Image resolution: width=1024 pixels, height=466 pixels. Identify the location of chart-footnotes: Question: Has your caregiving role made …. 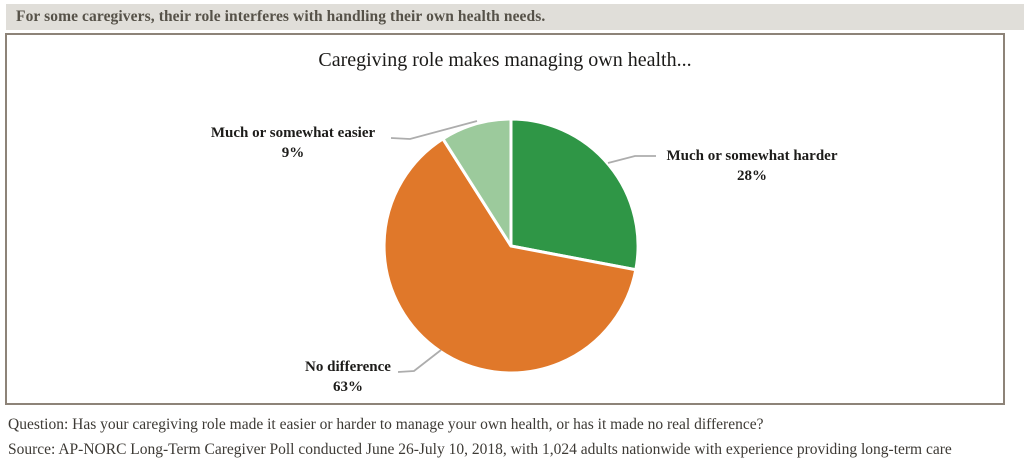
(480, 437).